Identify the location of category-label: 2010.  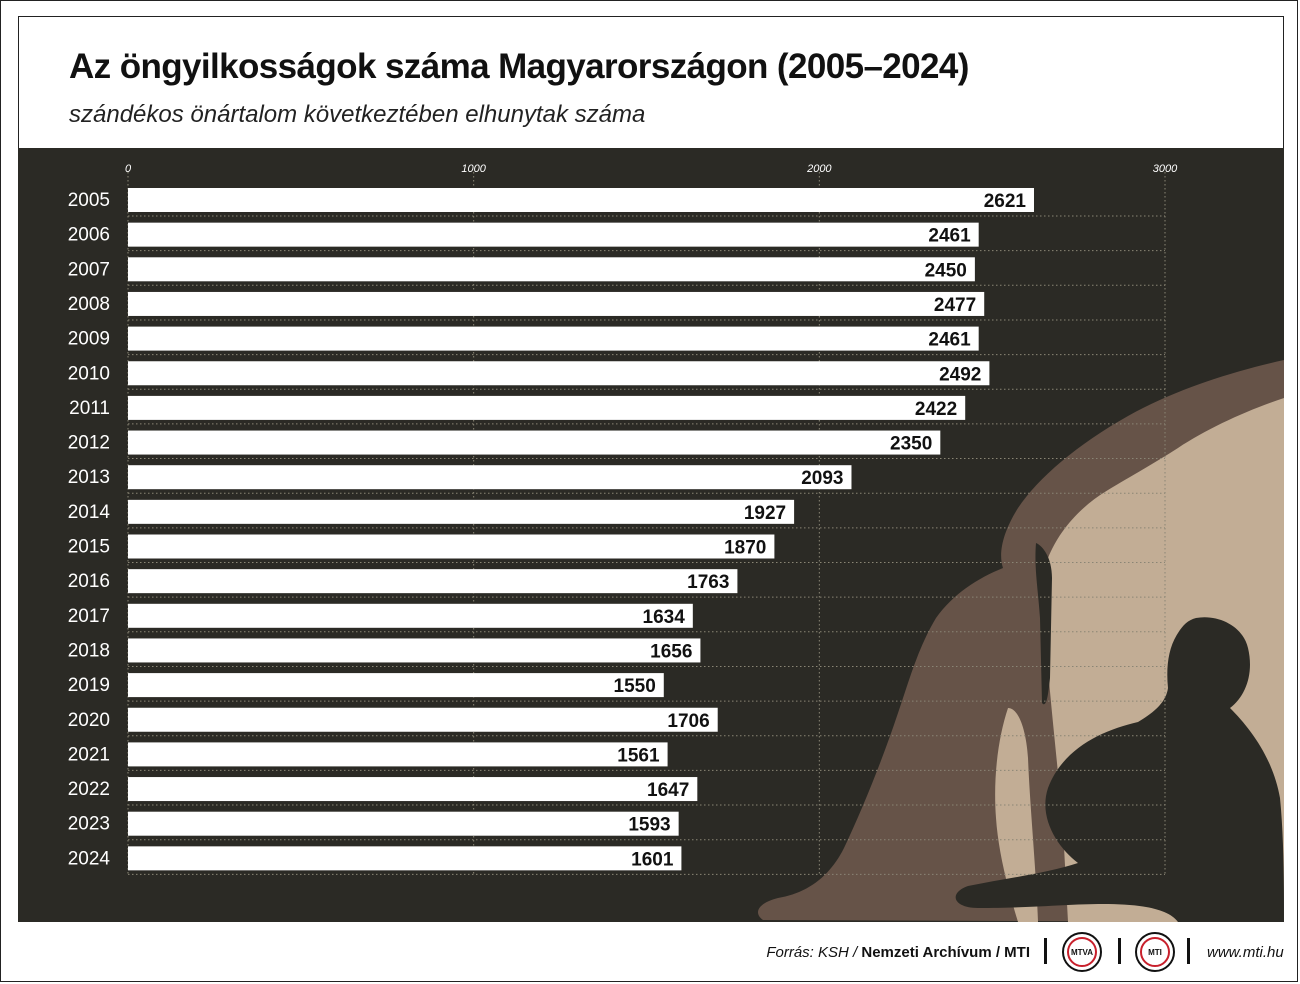
(89, 373).